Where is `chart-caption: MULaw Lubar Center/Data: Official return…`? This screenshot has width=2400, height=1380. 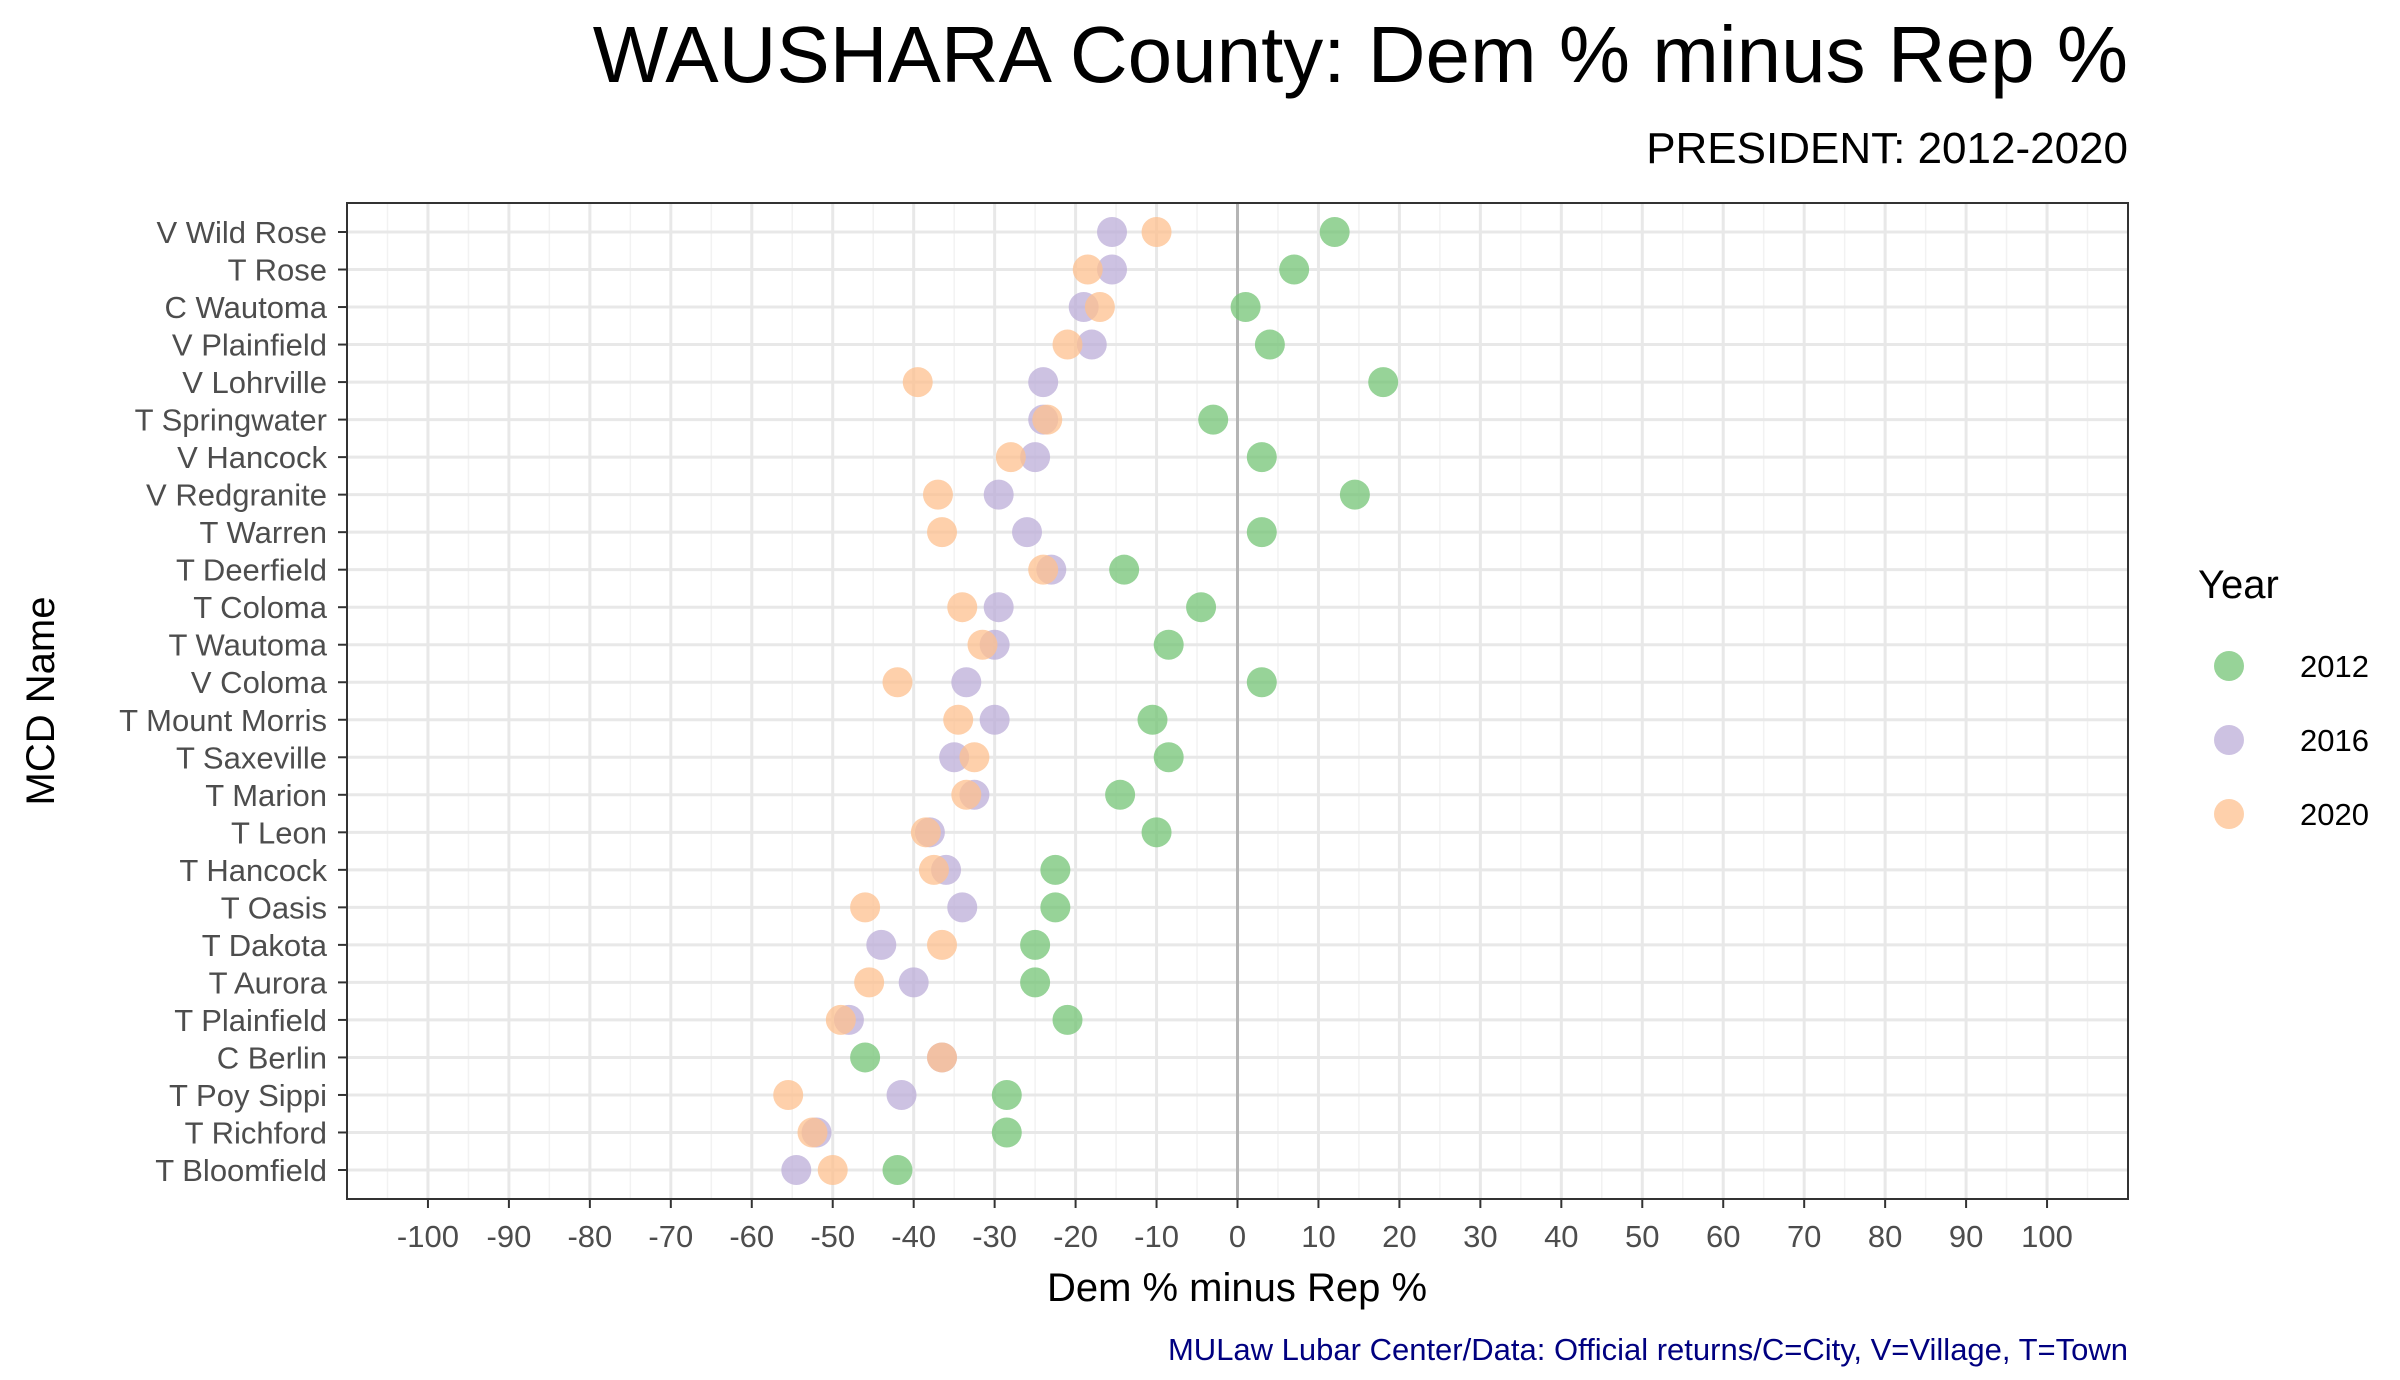 chart-caption: MULaw Lubar Center/Data: Official return… is located at coordinates (1648, 1349).